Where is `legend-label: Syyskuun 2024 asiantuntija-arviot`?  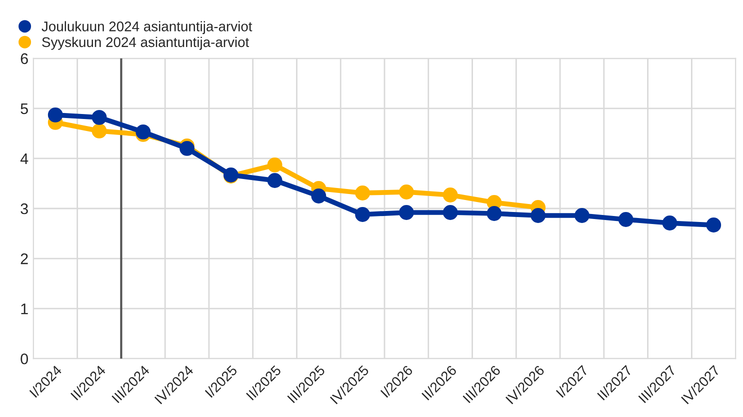
legend-label: Syyskuun 2024 asiantuntija-arviot is located at coordinates (146, 43).